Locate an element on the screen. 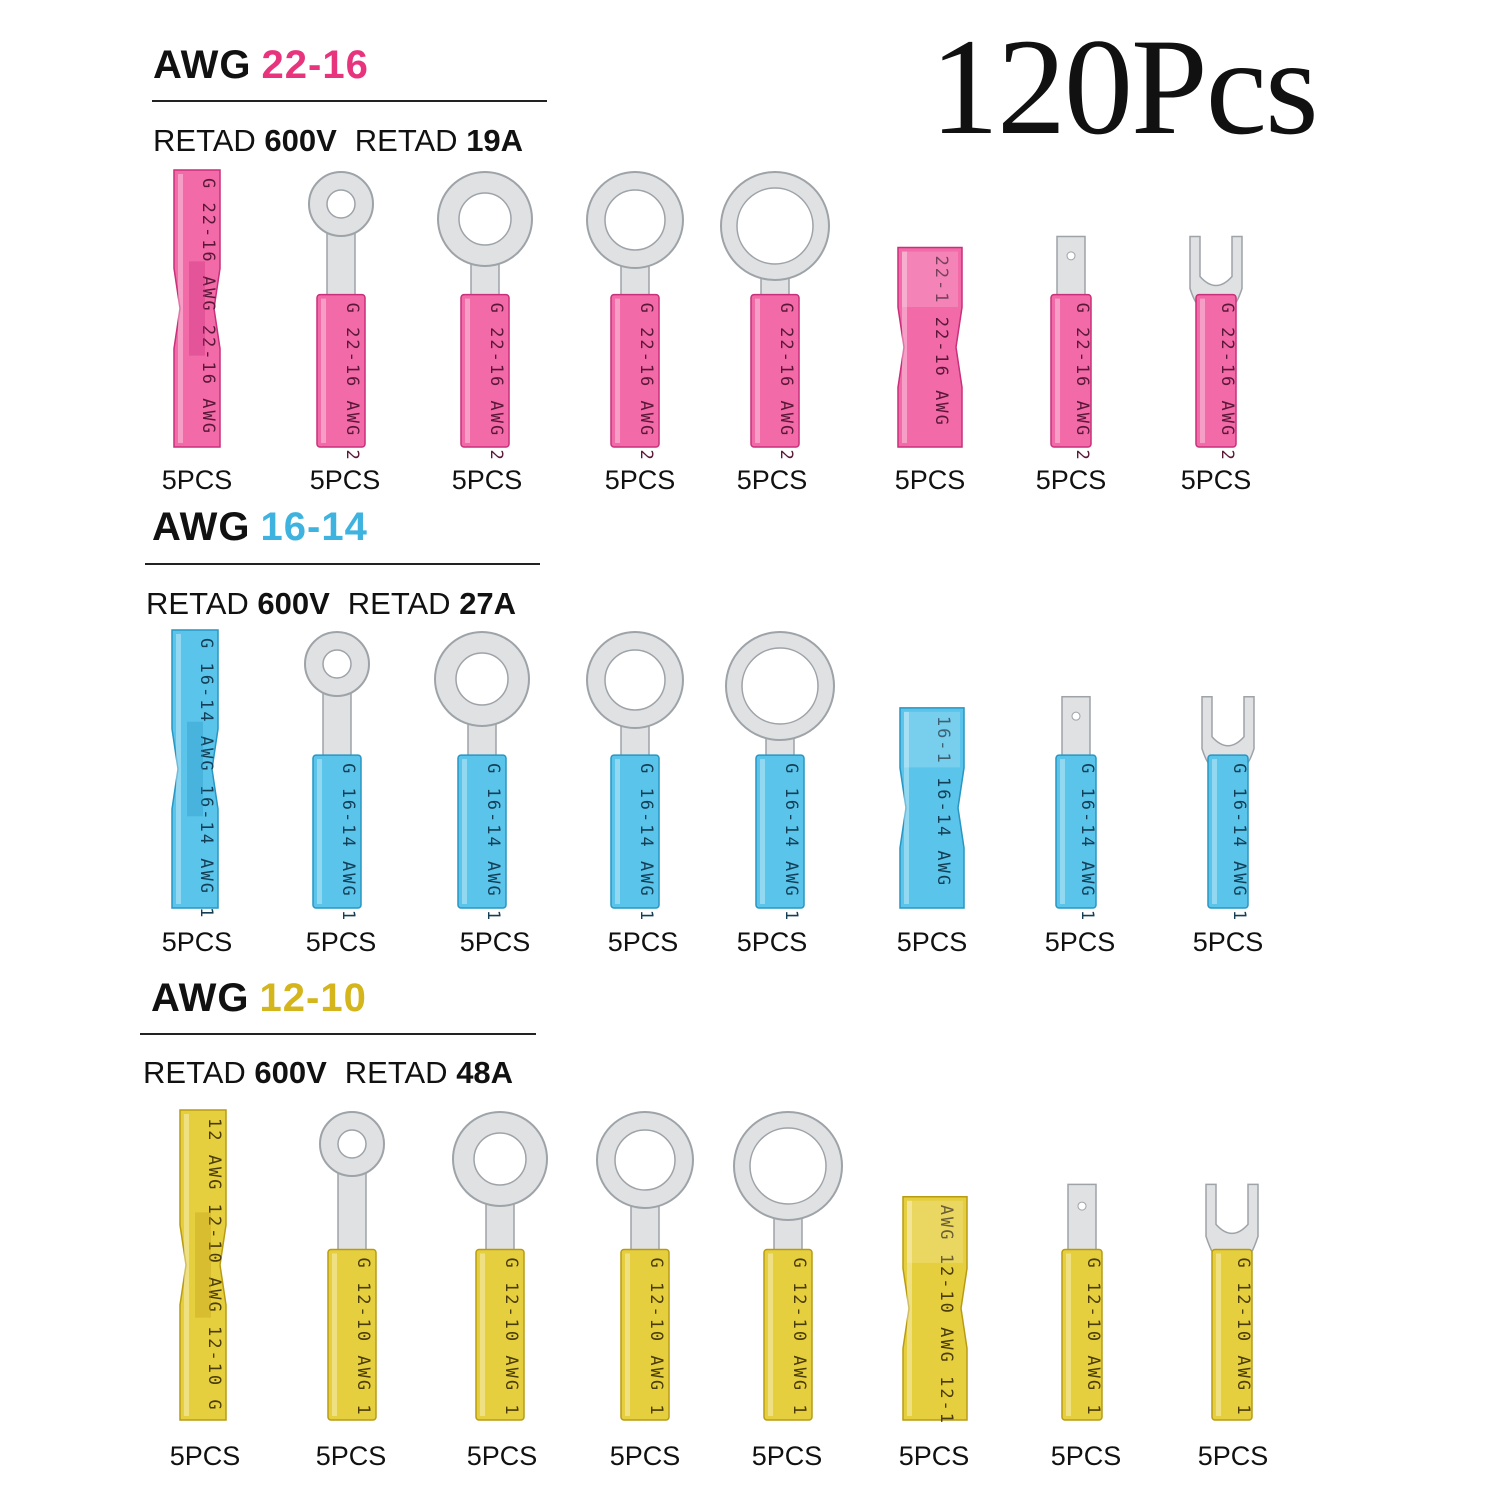  tube-print-text: G 22-16 AWG 22-16 AWG is located at coordinates (208, 306).